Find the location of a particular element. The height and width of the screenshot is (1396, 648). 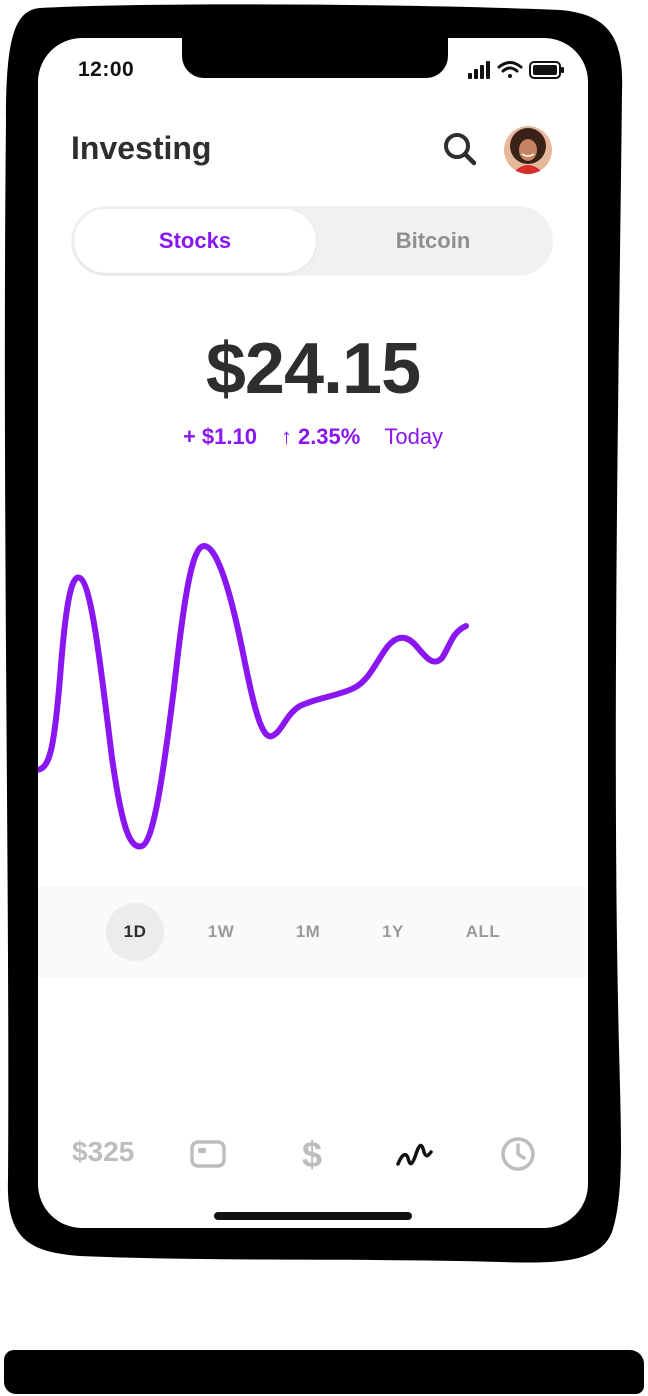

tab-bitcoin: Bitcoin is located at coordinates (433, 240).